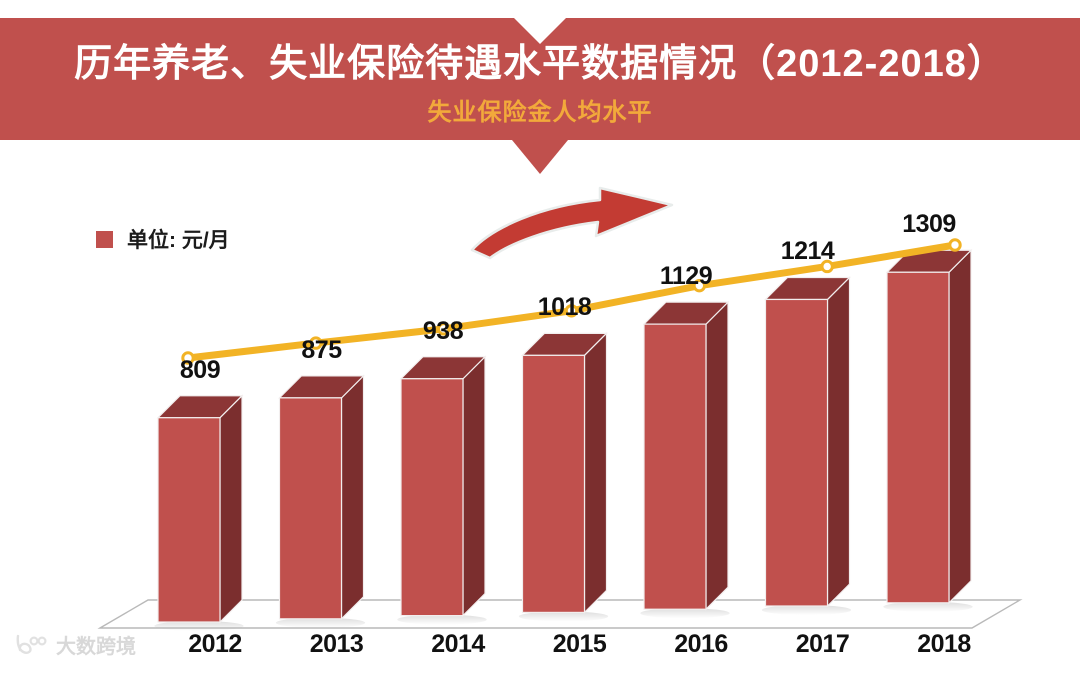 The image size is (1080, 675). What do you see at coordinates (701, 644) in the screenshot?
I see `category-label-2016: 2016` at bounding box center [701, 644].